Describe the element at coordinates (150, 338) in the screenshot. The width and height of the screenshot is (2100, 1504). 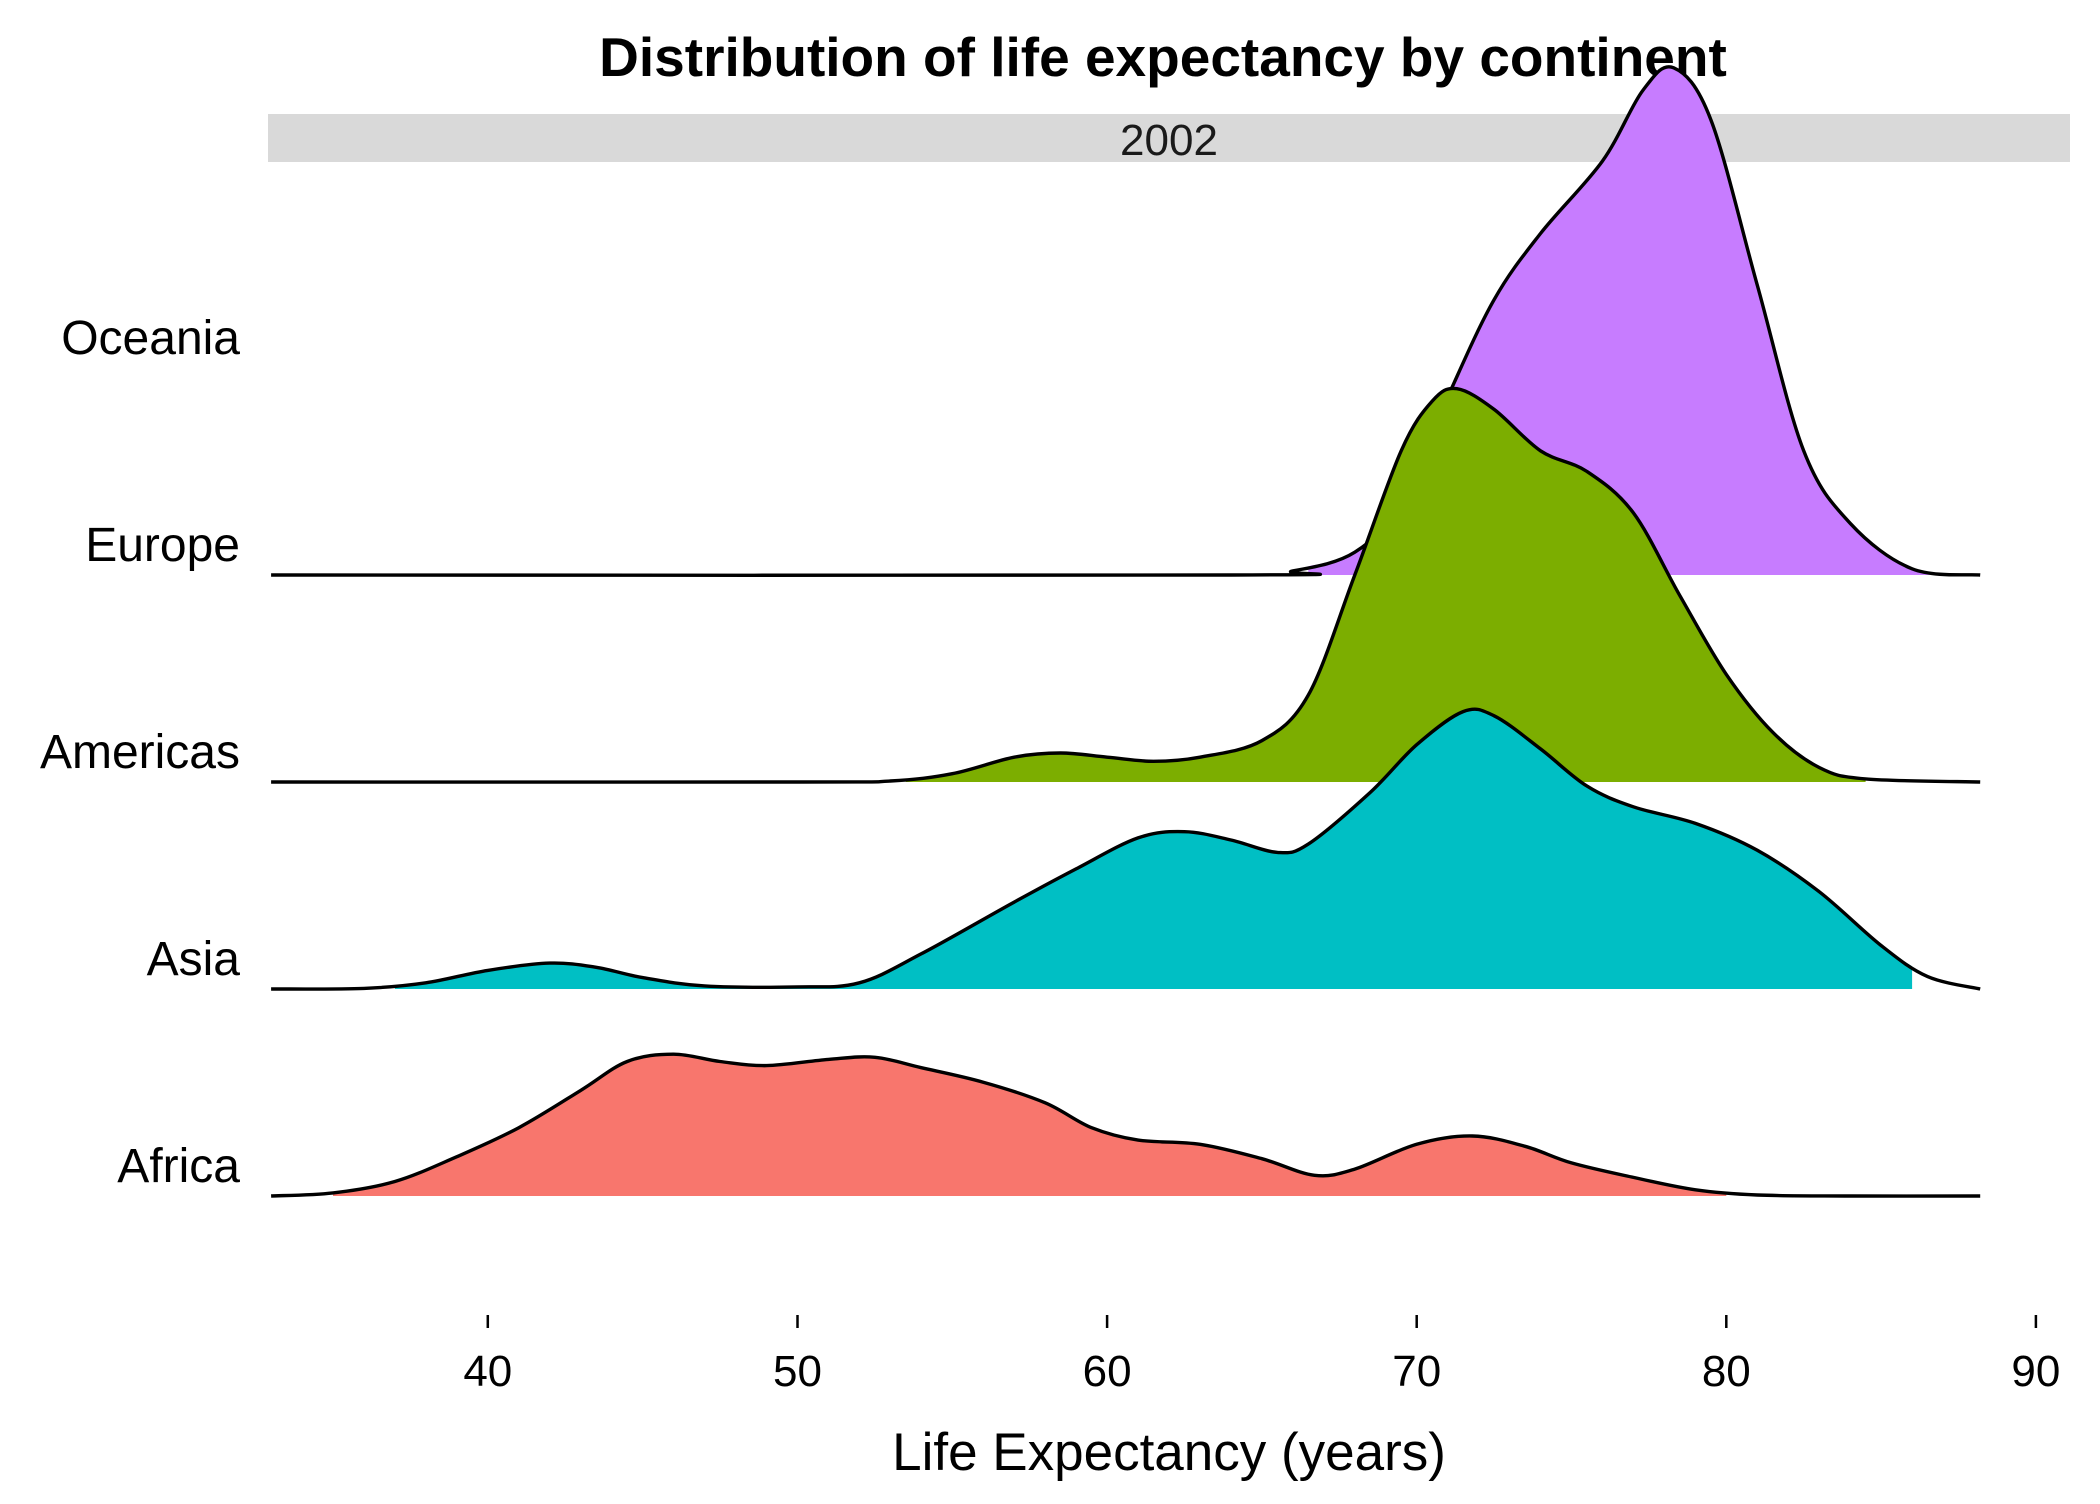
I see `category-label-oceania: Oceania` at that location.